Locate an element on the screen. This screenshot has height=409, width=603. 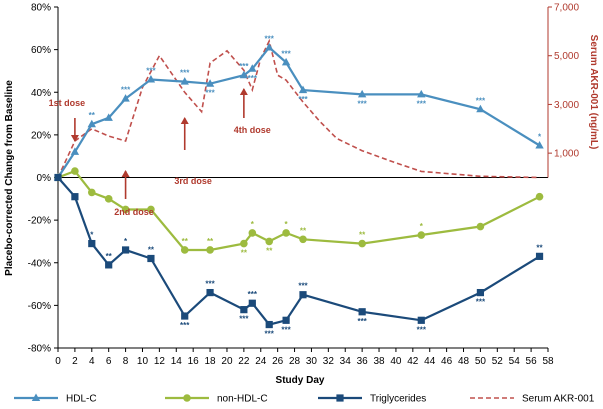
x-tick-label: 16 is located at coordinates (194, 361).